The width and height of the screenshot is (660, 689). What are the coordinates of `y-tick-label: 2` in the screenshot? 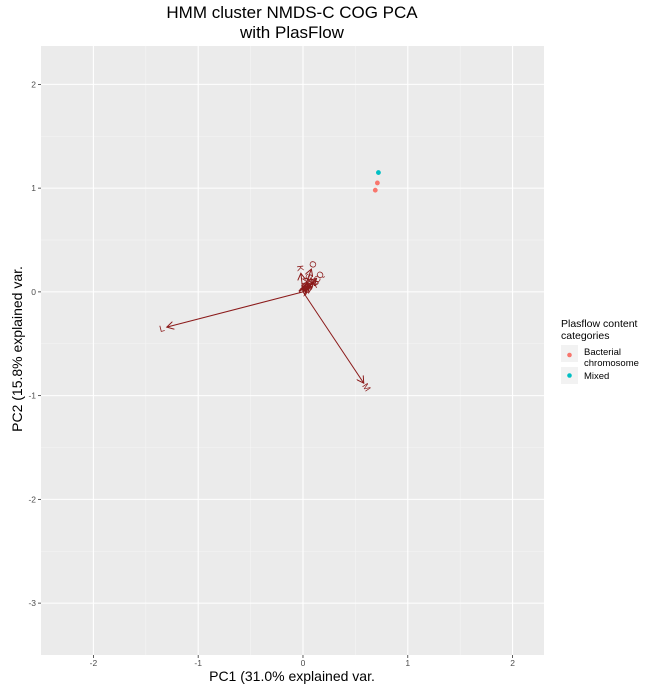 It's located at (33, 84).